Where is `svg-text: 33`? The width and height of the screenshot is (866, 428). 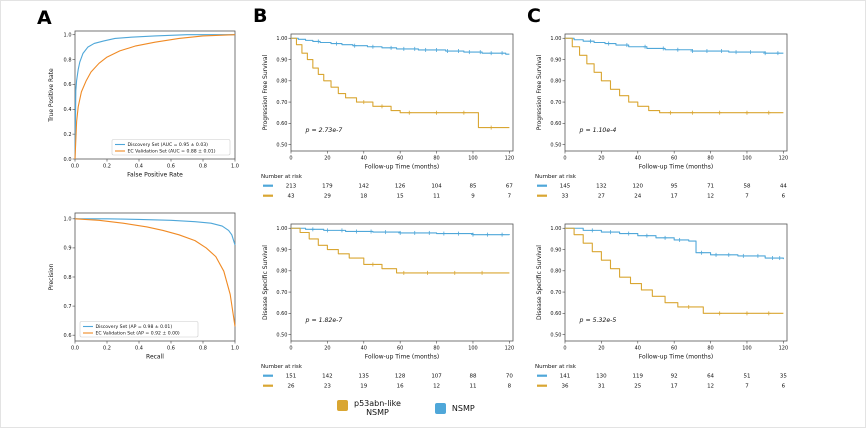
svg-text: 33 is located at coordinates (565, 197).